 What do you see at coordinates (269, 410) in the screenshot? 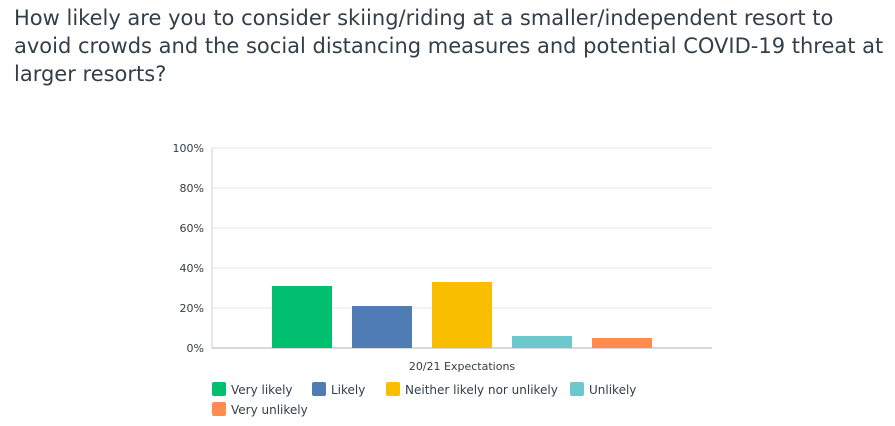
I see `legend-label: Very unlikely` at bounding box center [269, 410].